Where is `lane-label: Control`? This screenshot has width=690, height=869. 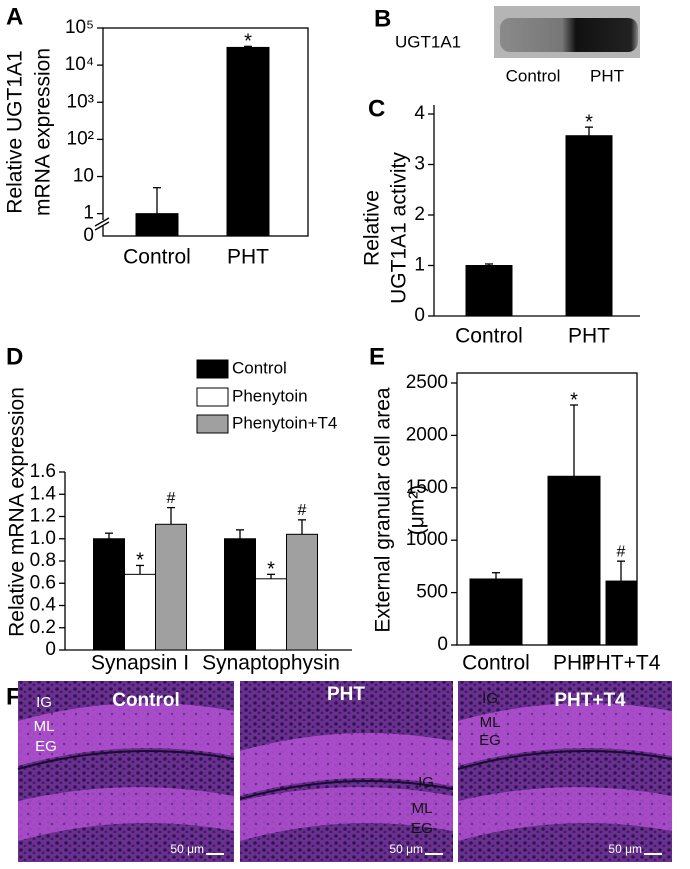 lane-label: Control is located at coordinates (533, 75).